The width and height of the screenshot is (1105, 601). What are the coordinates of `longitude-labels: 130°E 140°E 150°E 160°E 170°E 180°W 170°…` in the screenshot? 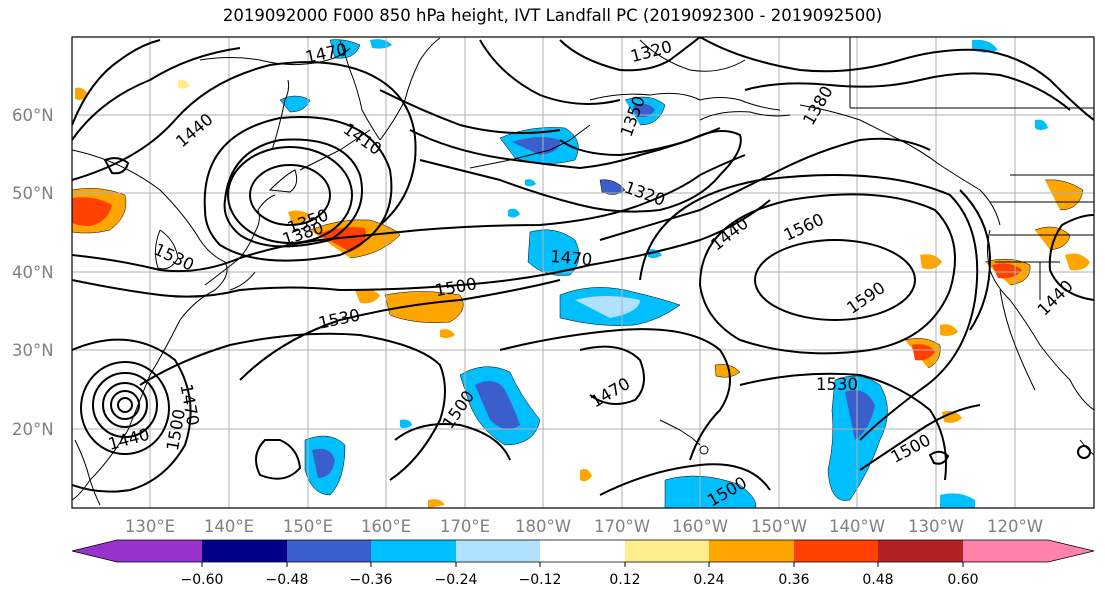 It's located at (584, 526).